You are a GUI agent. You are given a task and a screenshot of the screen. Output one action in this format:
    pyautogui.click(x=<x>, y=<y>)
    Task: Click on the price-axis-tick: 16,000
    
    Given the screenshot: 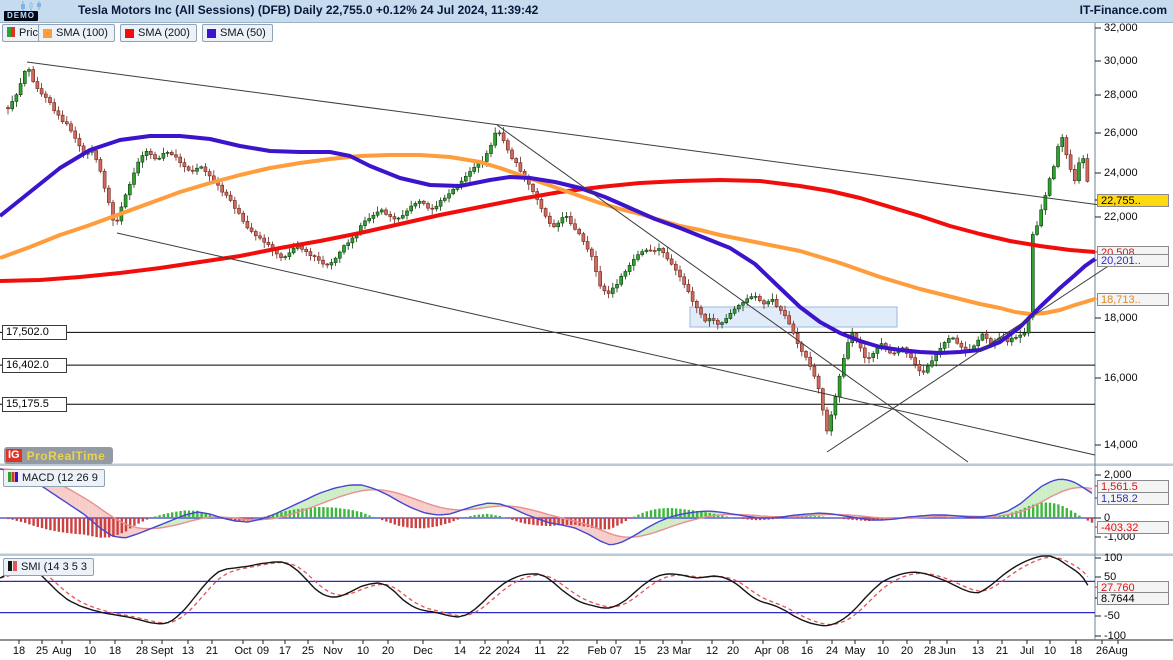 What is the action you would take?
    pyautogui.click(x=1121, y=378)
    